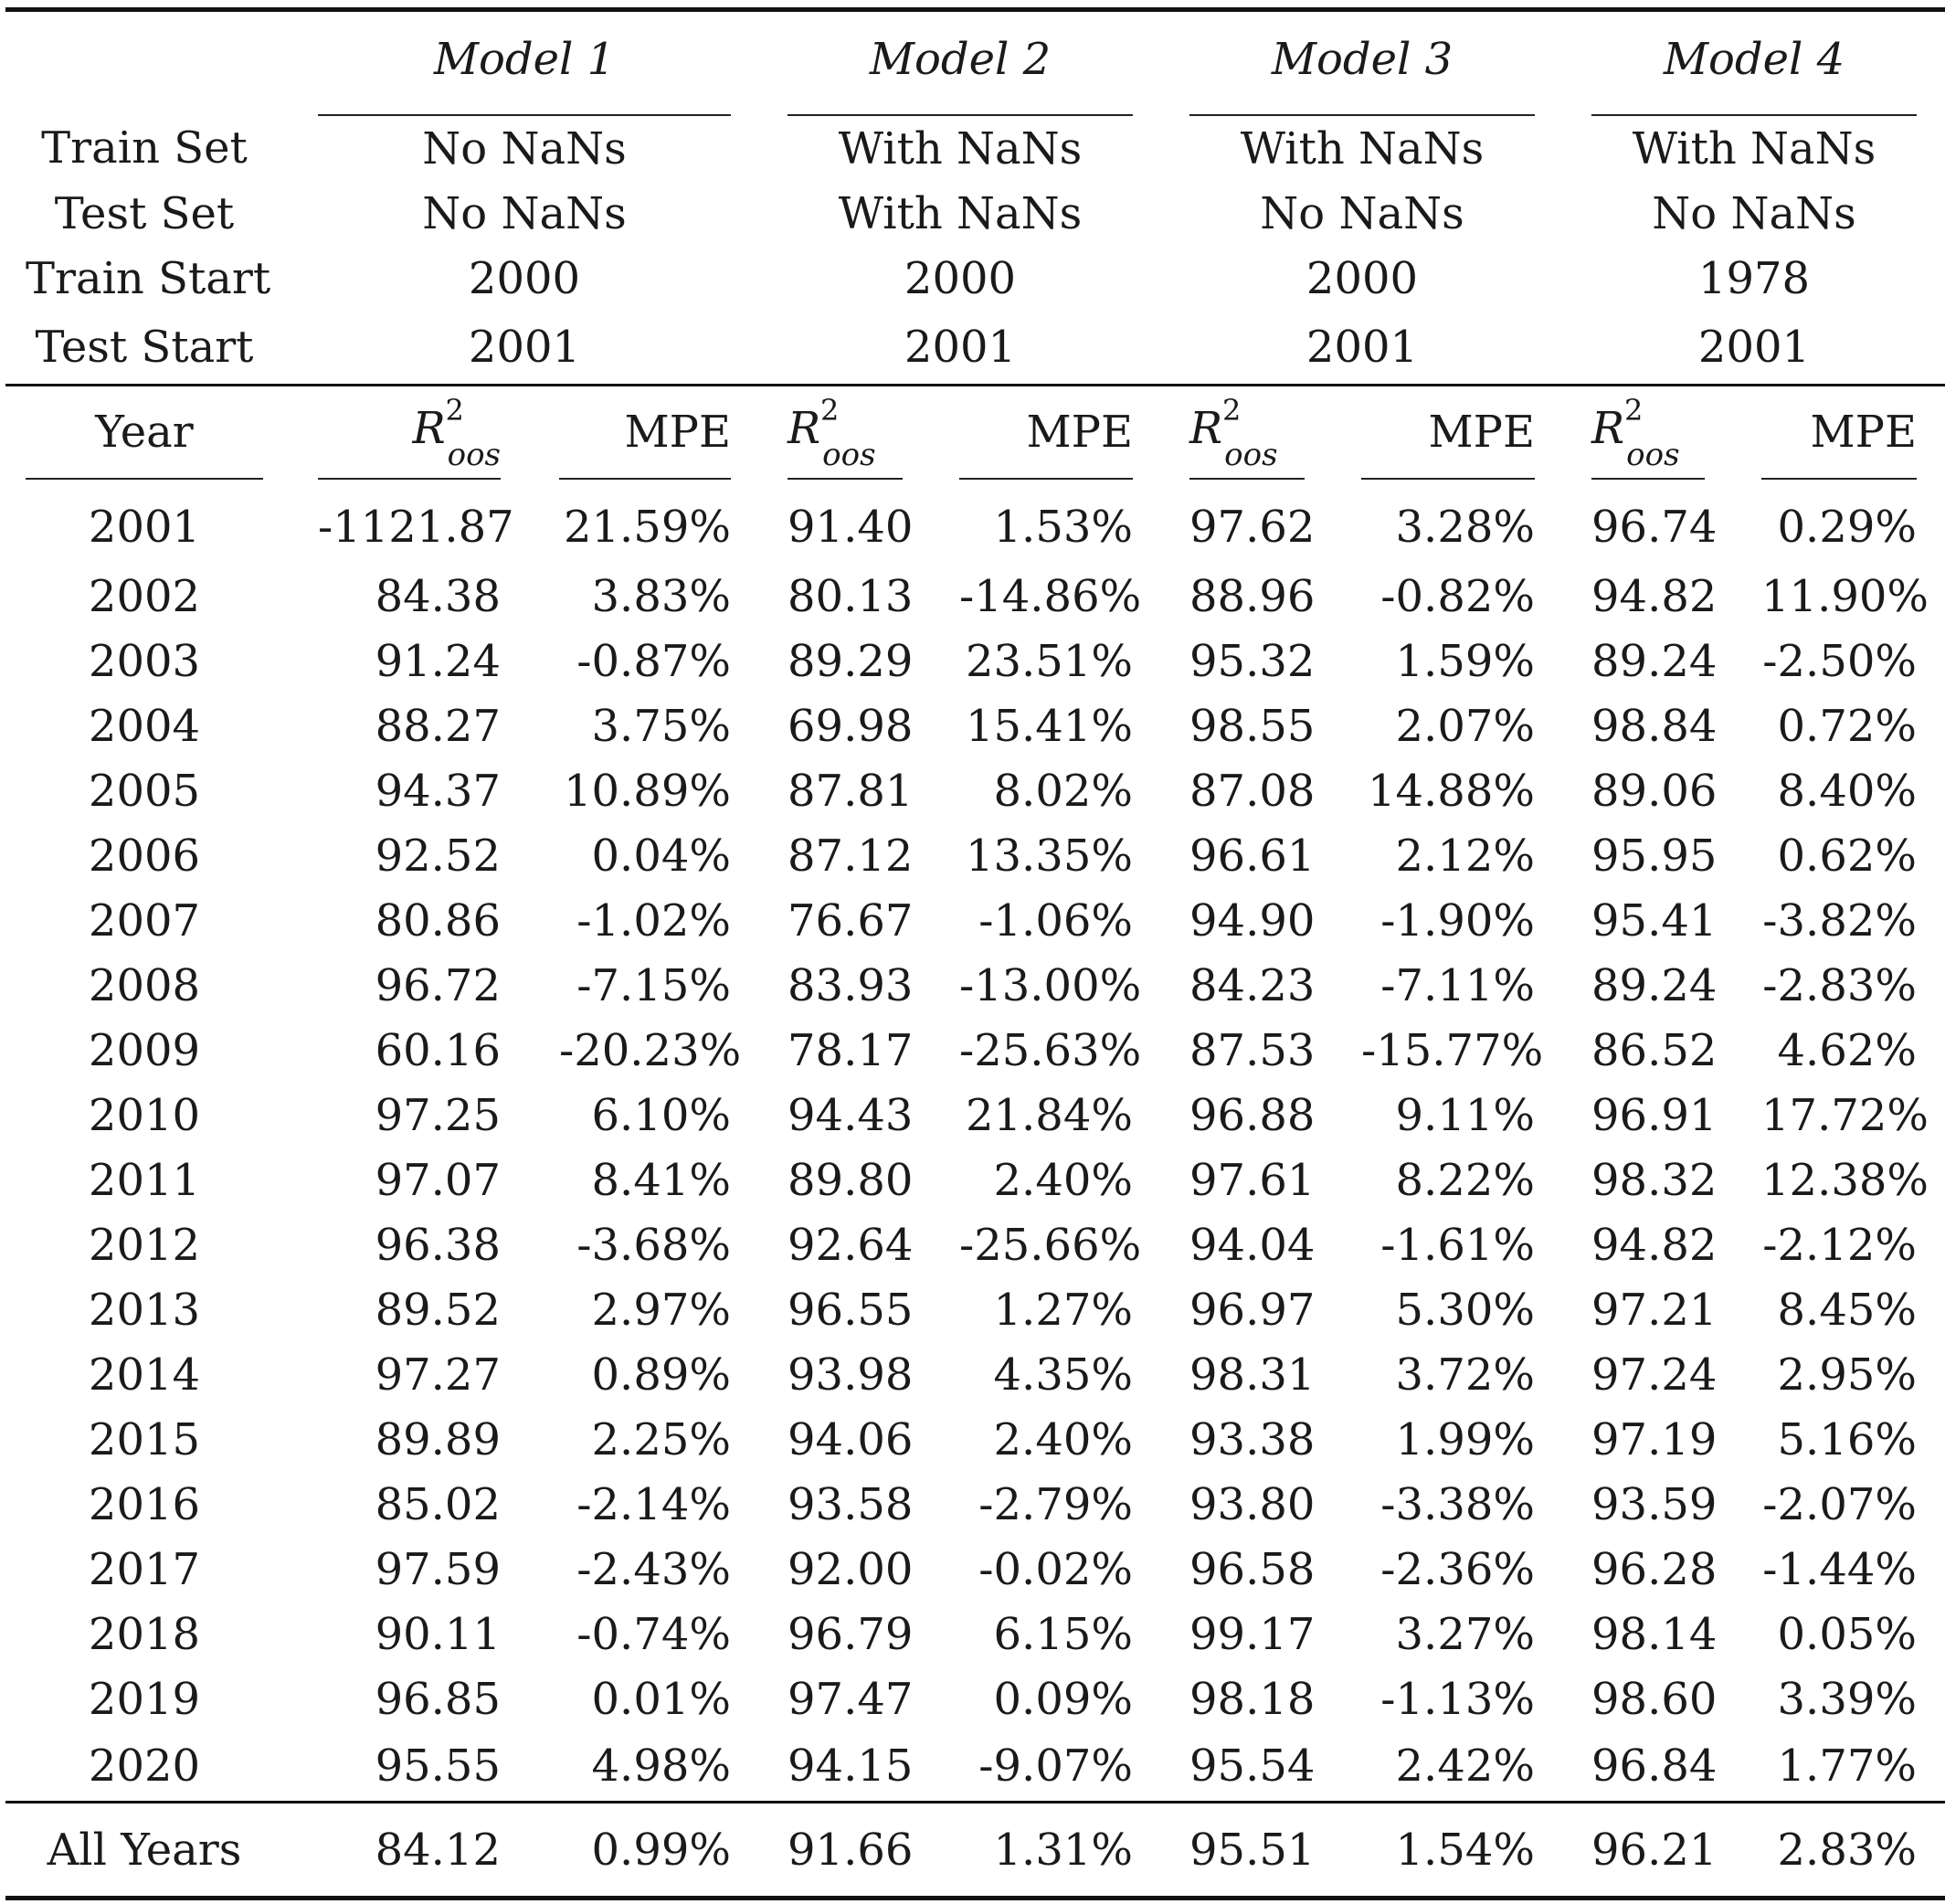  I want to click on r2-cell: 94.04, so click(1252, 1245).